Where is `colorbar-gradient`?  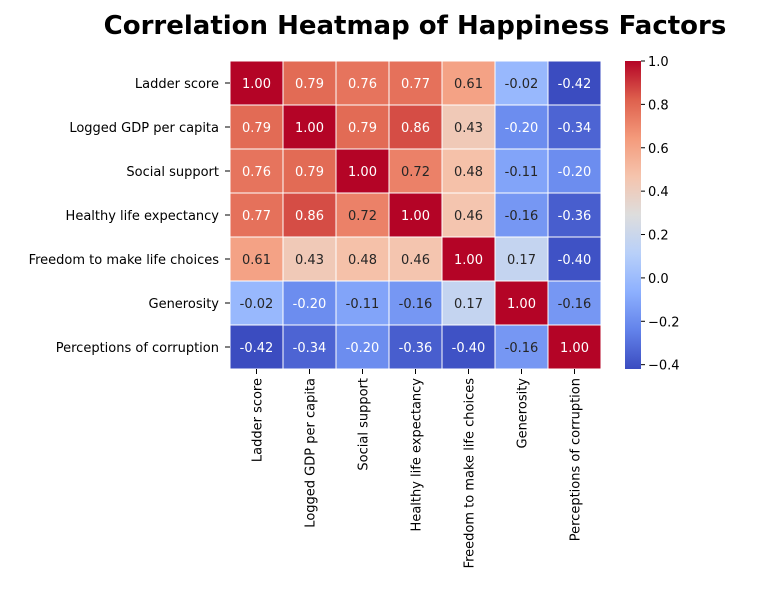 colorbar-gradient is located at coordinates (633, 215).